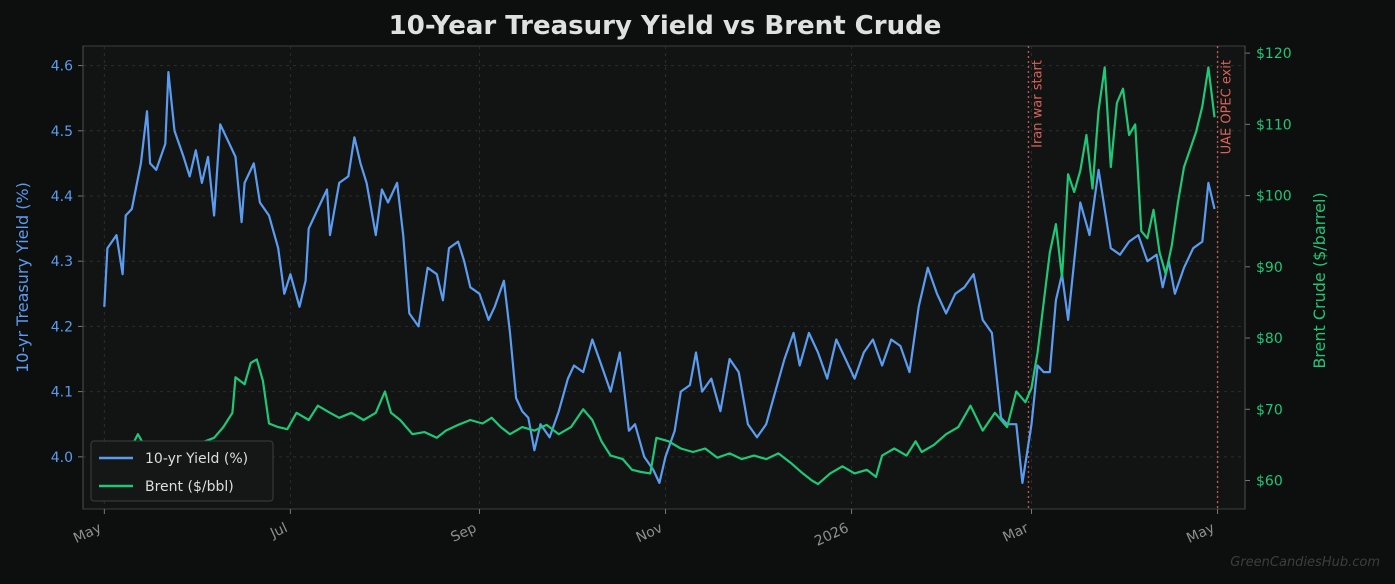 Image resolution: width=1395 pixels, height=584 pixels. I want to click on y-right-tick-label: $60, so click(1269, 482).